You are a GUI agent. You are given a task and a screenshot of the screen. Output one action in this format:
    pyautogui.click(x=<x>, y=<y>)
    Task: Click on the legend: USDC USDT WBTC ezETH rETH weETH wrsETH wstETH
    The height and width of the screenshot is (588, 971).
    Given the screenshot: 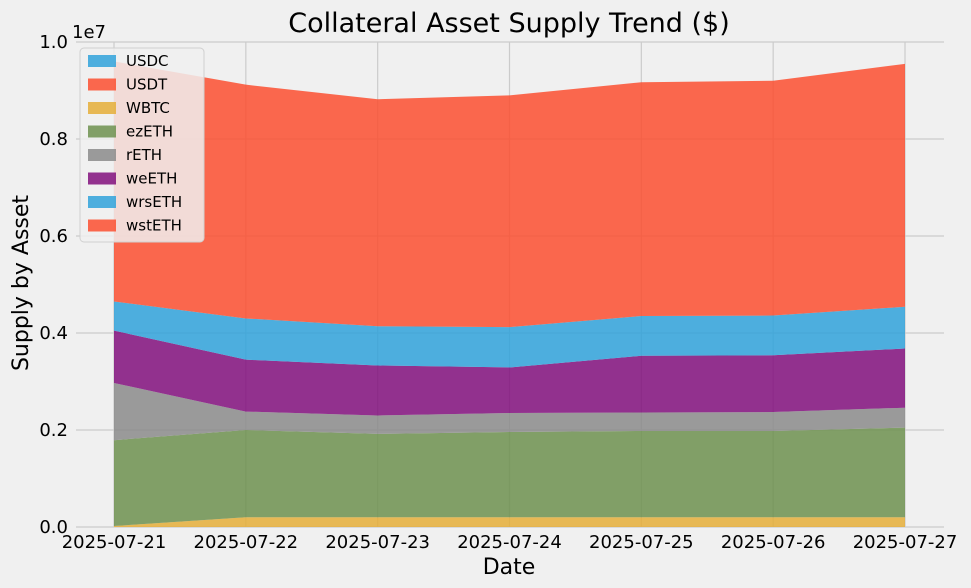 What is the action you would take?
    pyautogui.click(x=142, y=145)
    